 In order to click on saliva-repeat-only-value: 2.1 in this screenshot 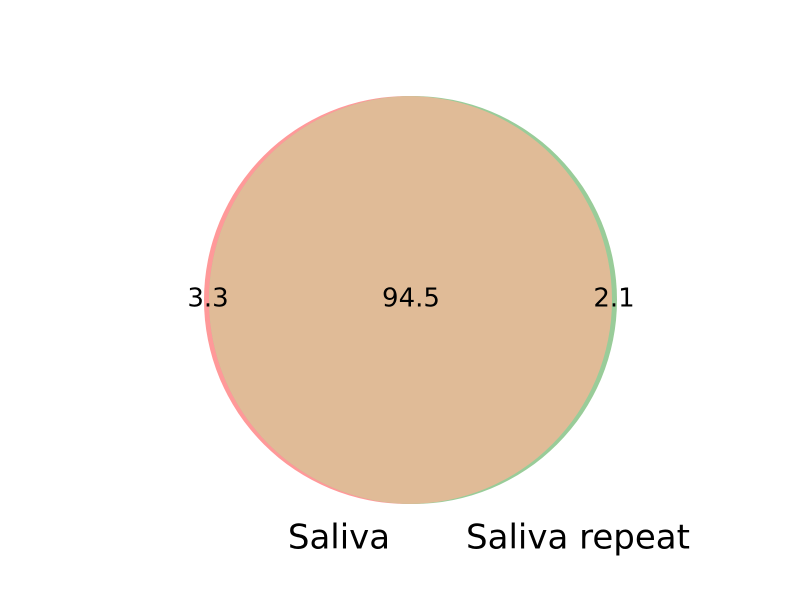, I will do `click(613, 299)`.